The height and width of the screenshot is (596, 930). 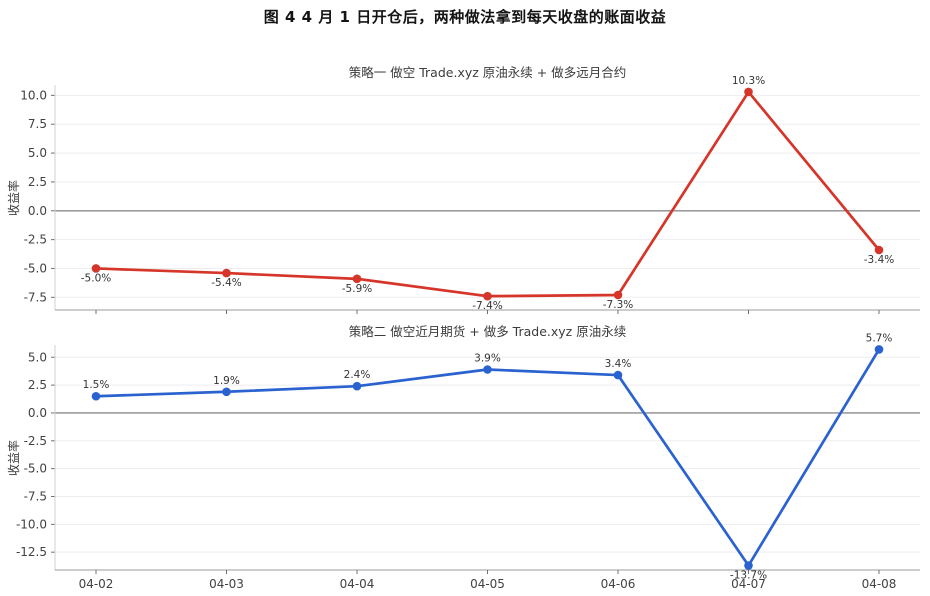 What do you see at coordinates (748, 576) in the screenshot?
I see `data-point-label: -13.7%` at bounding box center [748, 576].